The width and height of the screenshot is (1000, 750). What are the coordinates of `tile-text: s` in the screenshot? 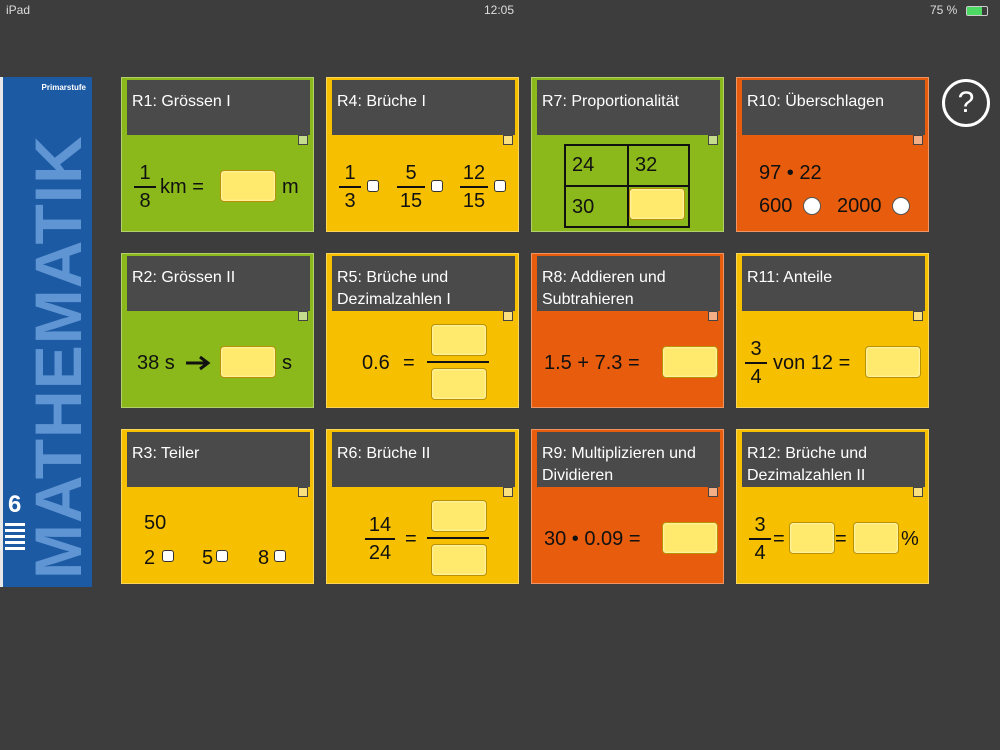 It's located at (287, 363).